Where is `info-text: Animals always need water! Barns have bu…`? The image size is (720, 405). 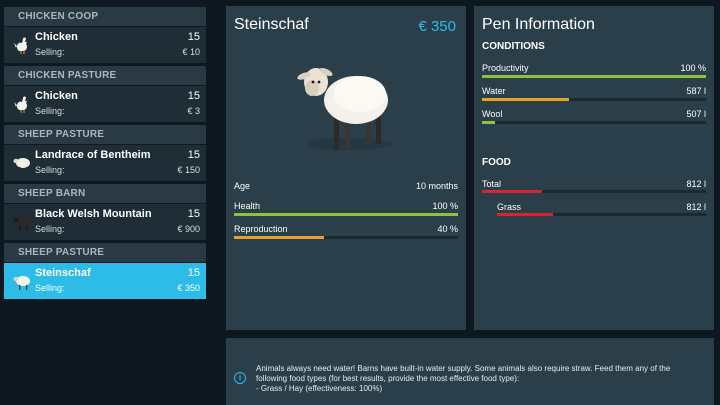
info-text: Animals always need water! Barns have bu… is located at coordinates (476, 379).